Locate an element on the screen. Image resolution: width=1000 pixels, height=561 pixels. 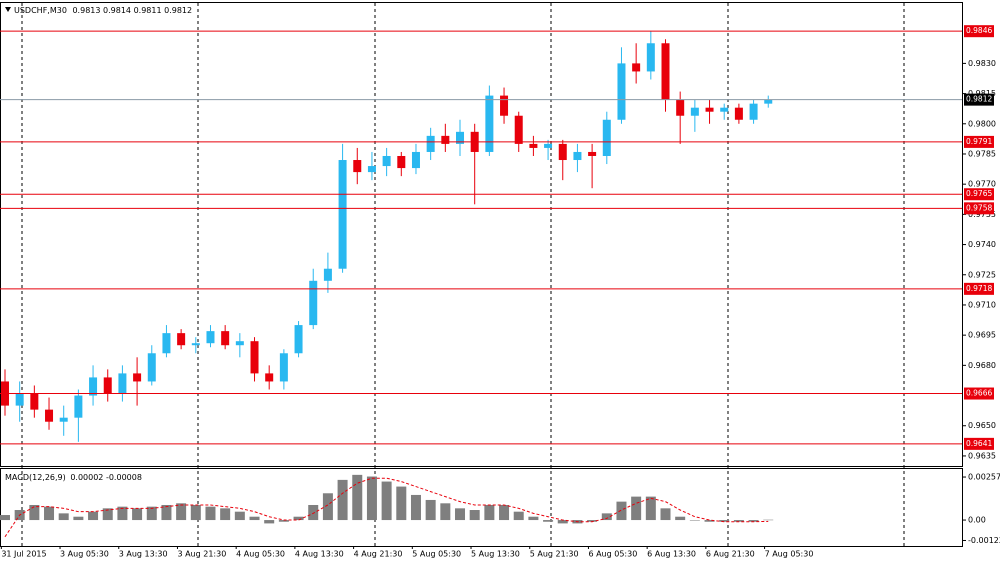
y-tick-label: 0.00257 is located at coordinates (984, 477).